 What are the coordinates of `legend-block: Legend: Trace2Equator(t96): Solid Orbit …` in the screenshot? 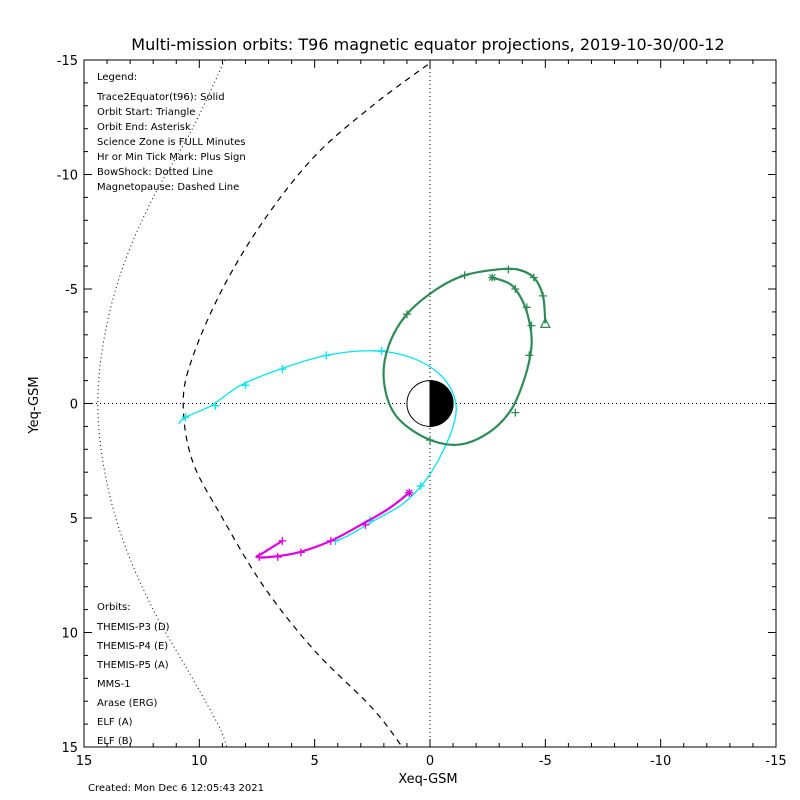 It's located at (171, 132).